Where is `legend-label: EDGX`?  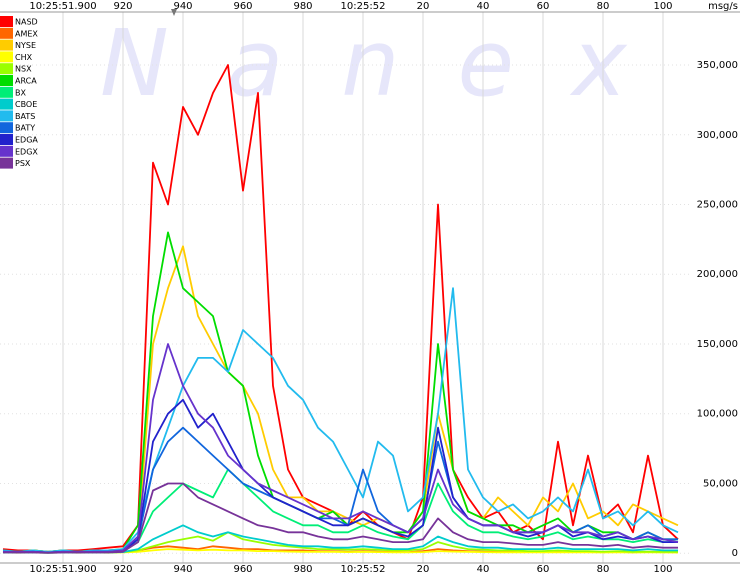
legend-label: EDGX is located at coordinates (26, 151).